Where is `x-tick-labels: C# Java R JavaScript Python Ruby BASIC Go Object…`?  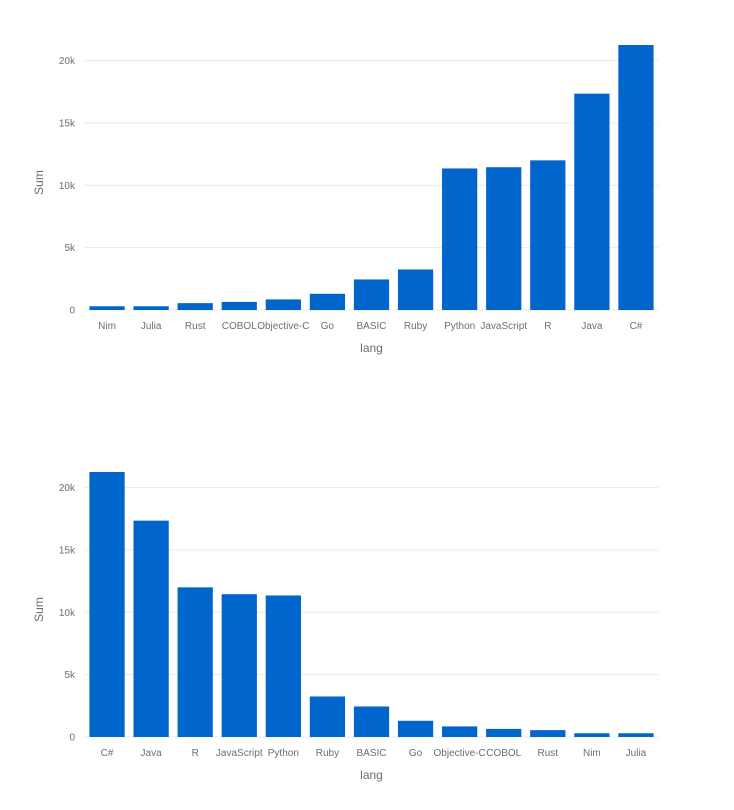
x-tick-labels: C# Java R JavaScript Python Ruby BASIC Go Object… is located at coordinates (374, 753).